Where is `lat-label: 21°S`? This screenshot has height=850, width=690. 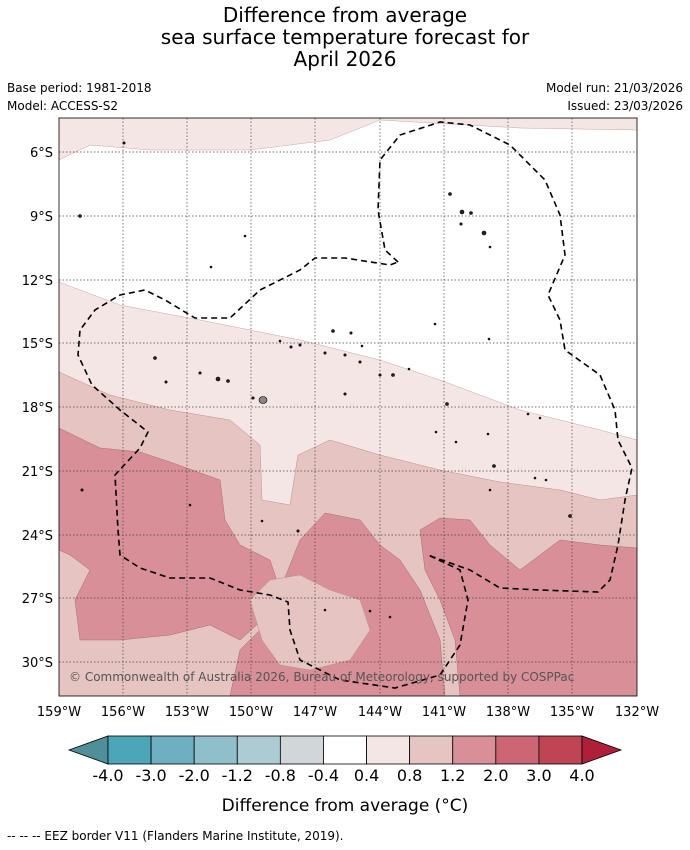 lat-label: 21°S is located at coordinates (37, 472).